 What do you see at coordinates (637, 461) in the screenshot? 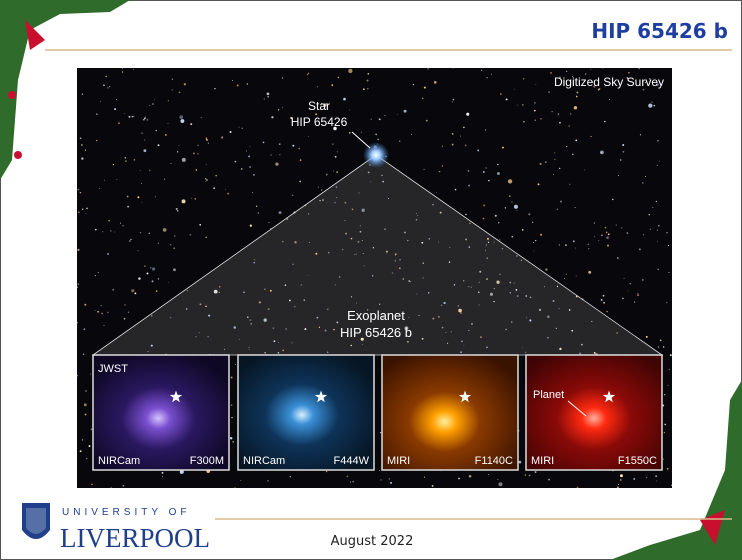
I see `panel-filter: F1550C` at bounding box center [637, 461].